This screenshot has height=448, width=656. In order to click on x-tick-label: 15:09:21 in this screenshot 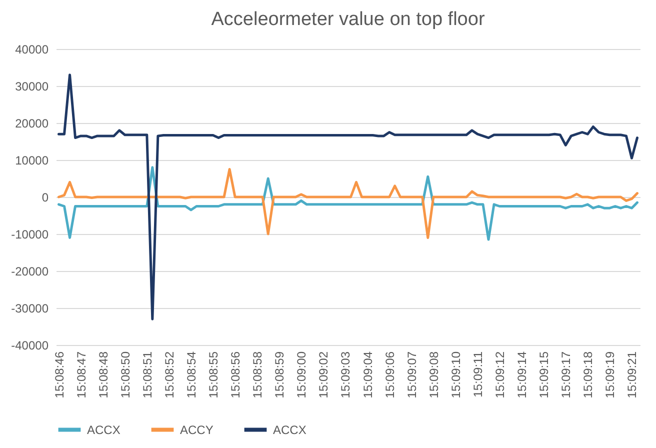, I will do `click(632, 374)`.